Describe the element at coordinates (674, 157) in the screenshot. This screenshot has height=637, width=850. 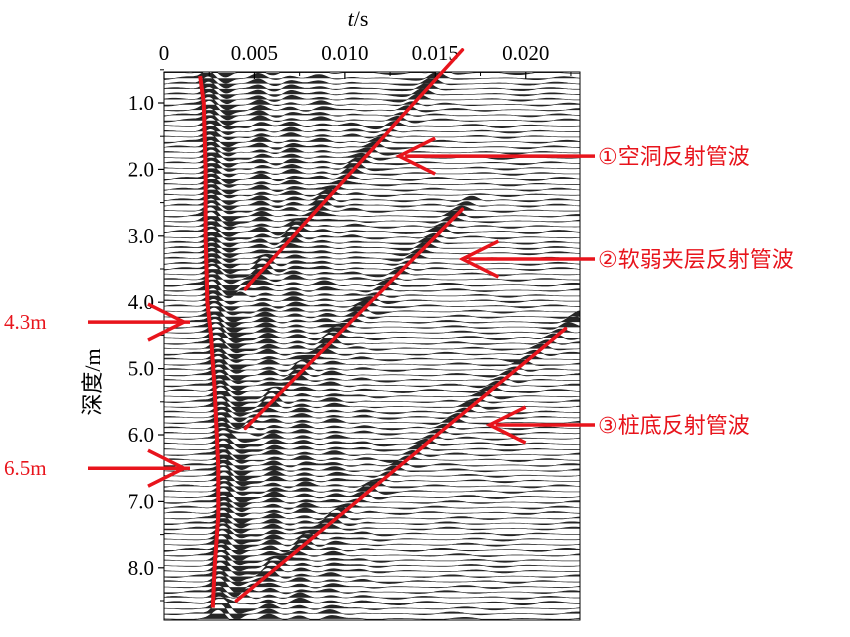
I see `annotation-label-1: ①空洞反射管波` at that location.